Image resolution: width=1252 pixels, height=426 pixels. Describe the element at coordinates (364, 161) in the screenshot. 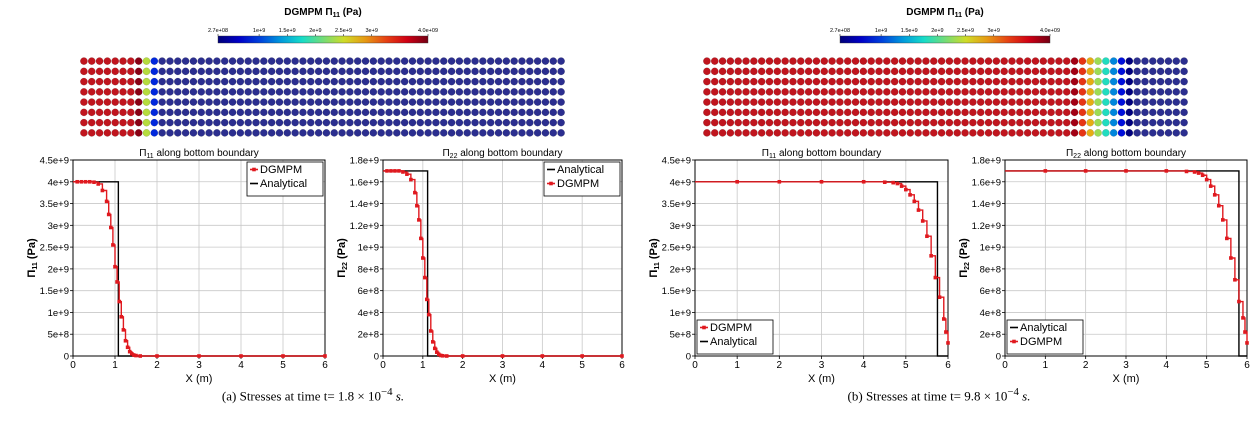

I see `y-tick-label: 1.8e+9` at that location.